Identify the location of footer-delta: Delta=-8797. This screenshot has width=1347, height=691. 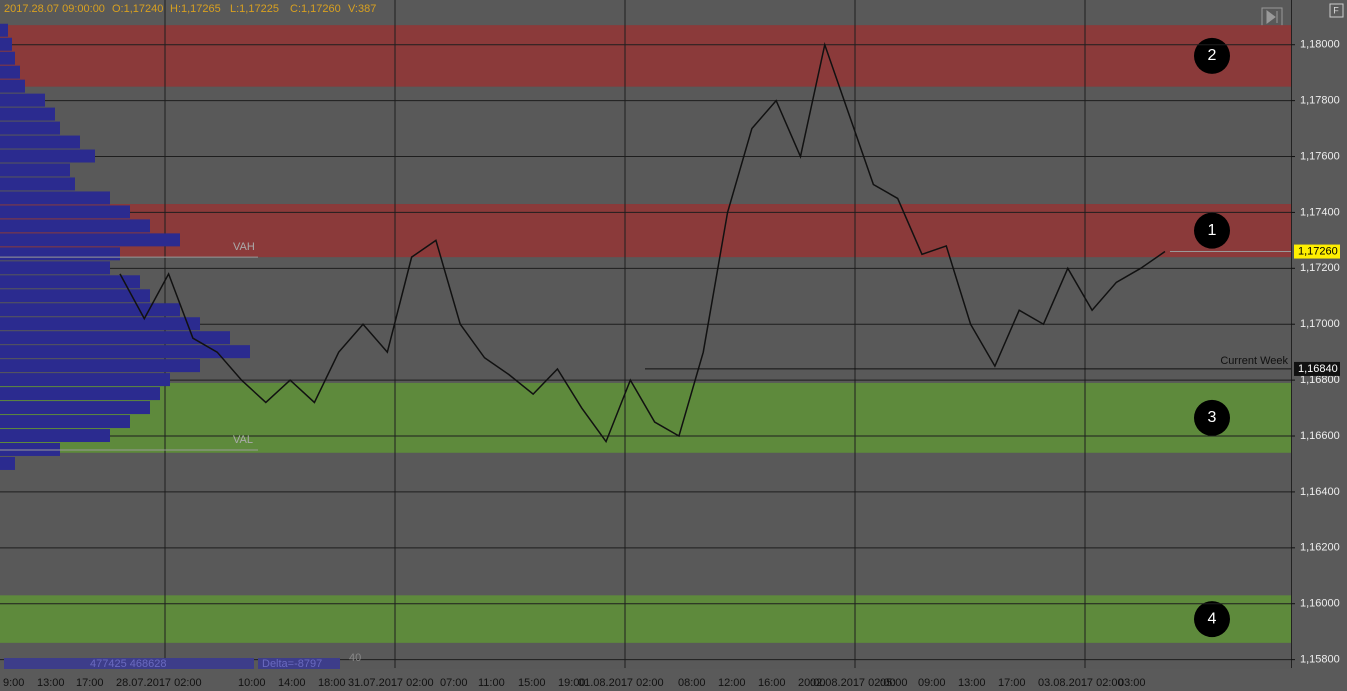
(292, 664).